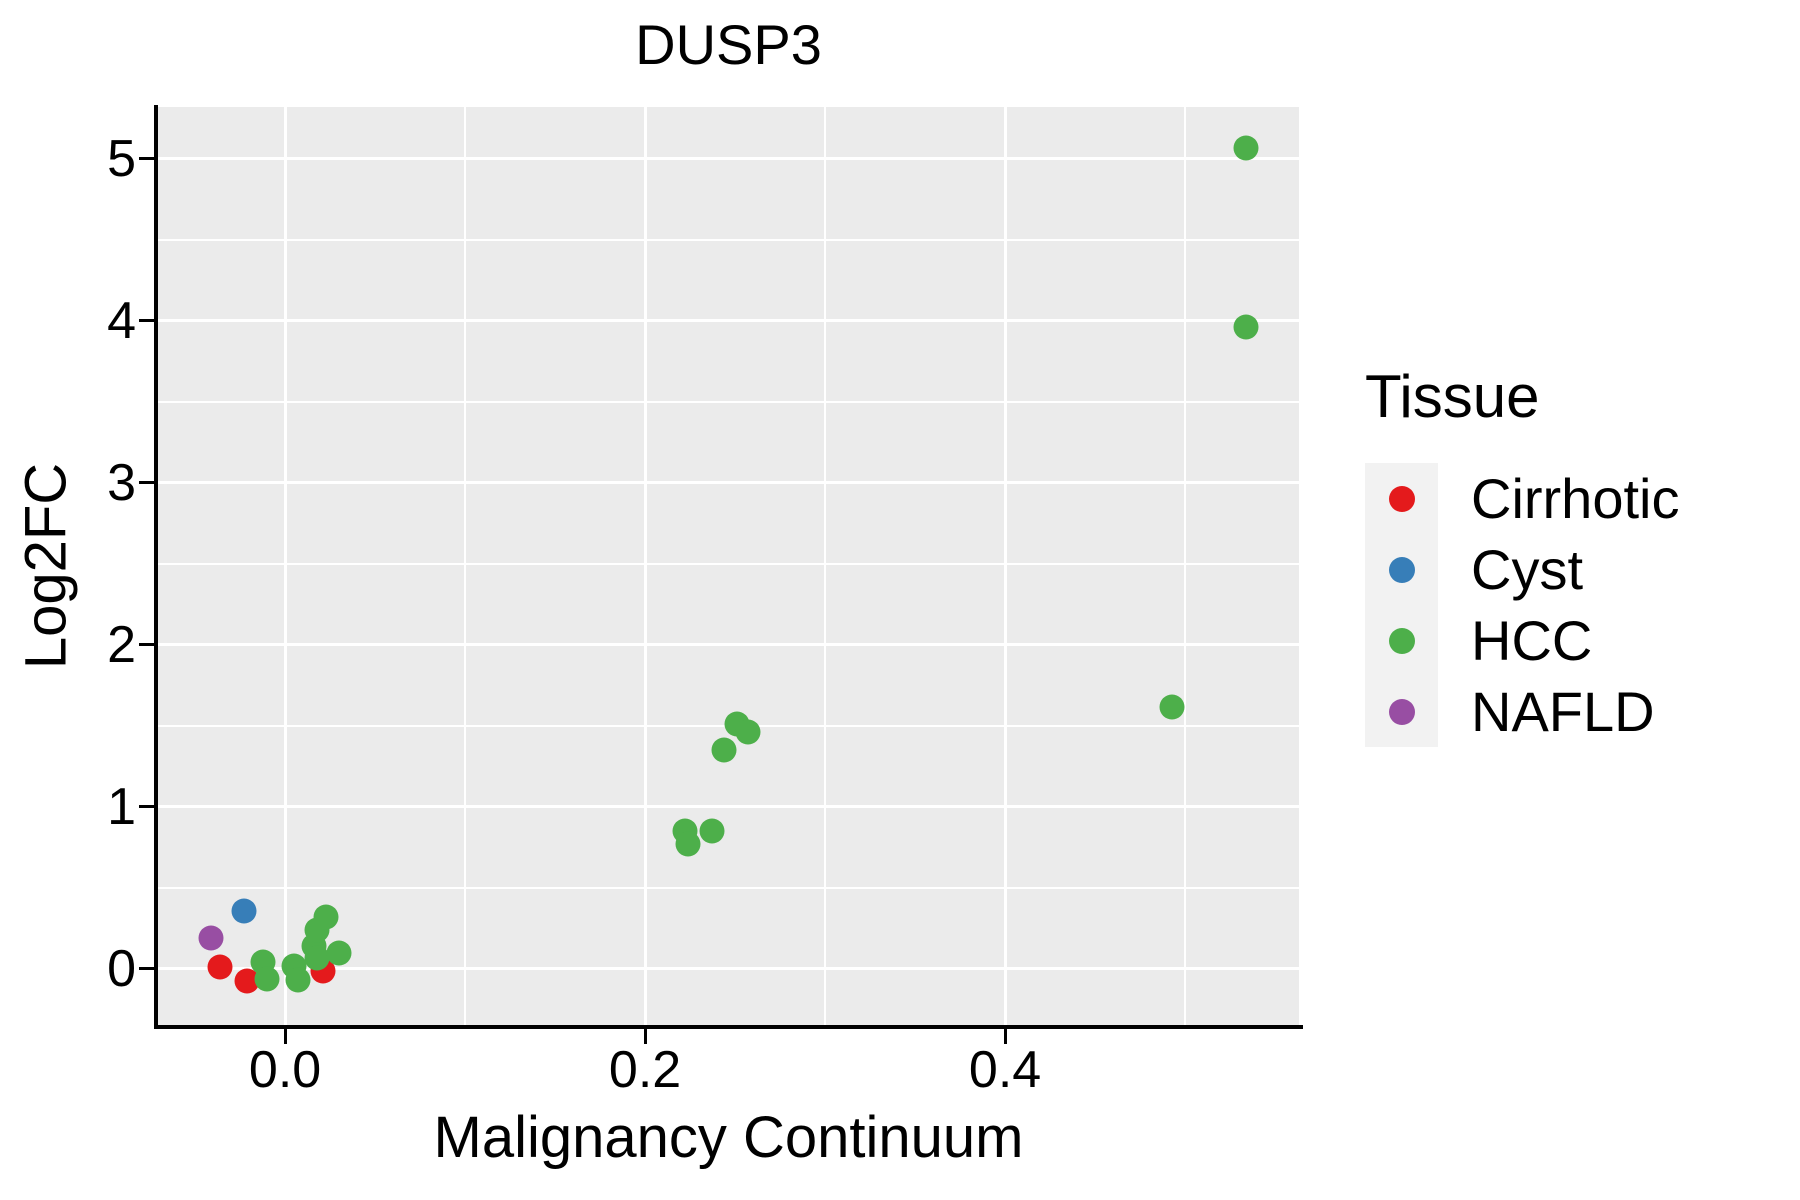 The width and height of the screenshot is (1800, 1200). What do you see at coordinates (121, 158) in the screenshot?
I see `y-tick-label: 5` at bounding box center [121, 158].